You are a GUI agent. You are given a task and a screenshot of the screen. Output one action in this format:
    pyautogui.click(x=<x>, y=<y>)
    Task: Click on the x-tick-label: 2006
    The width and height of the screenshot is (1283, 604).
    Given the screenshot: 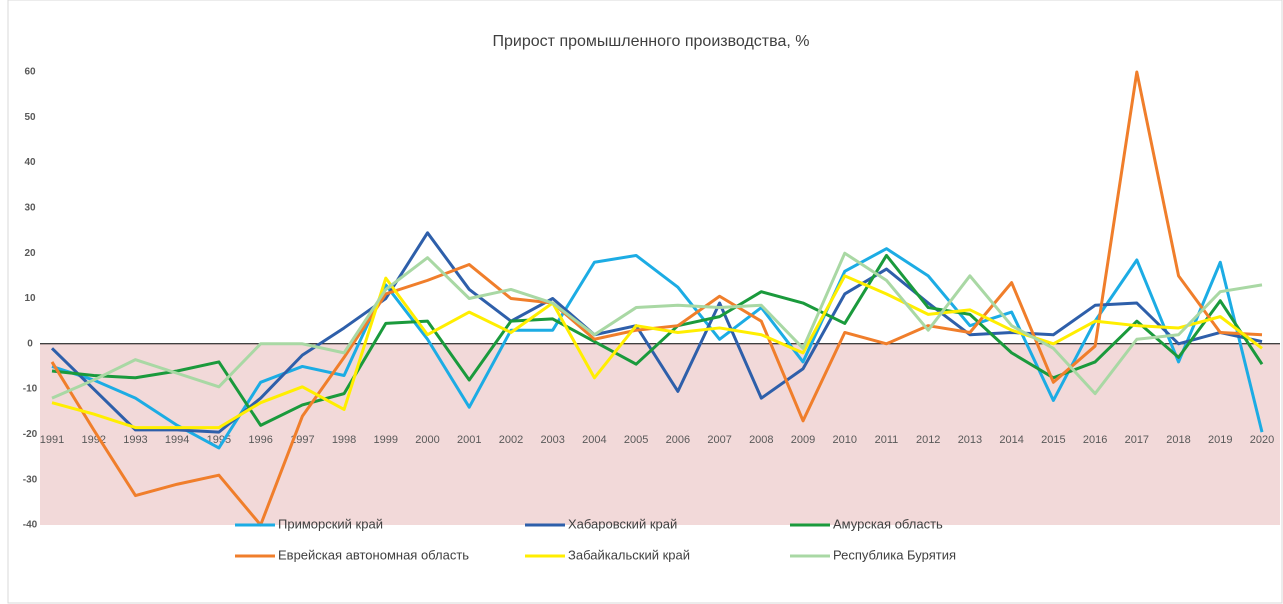 What is the action you would take?
    pyautogui.click(x=678, y=440)
    